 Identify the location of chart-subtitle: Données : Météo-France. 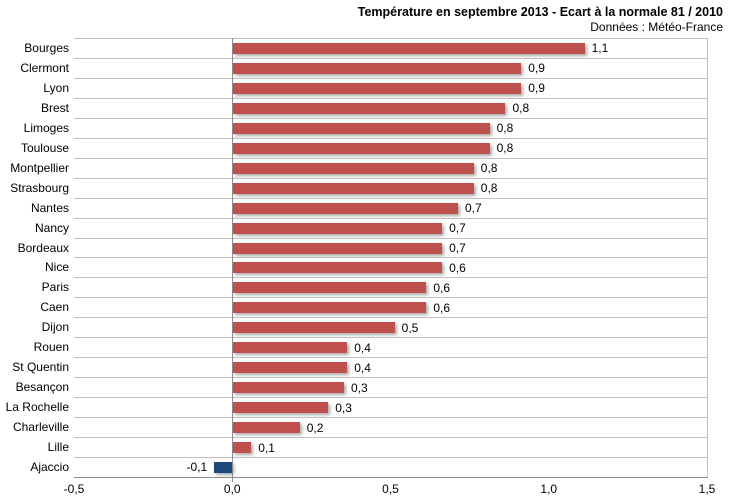
(656, 27).